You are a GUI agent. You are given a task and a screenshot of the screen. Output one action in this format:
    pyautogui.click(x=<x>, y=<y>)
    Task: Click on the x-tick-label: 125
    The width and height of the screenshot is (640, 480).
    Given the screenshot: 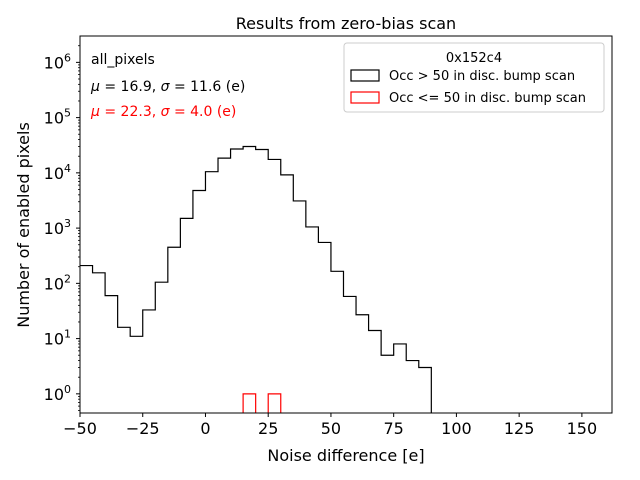 What is the action you would take?
    pyautogui.click(x=519, y=428)
    